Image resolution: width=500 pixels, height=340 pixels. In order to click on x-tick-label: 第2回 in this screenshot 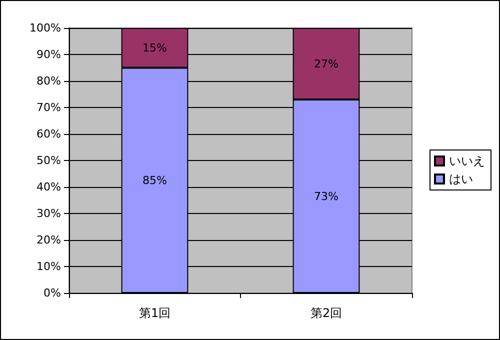, I will do `click(326, 313)`.